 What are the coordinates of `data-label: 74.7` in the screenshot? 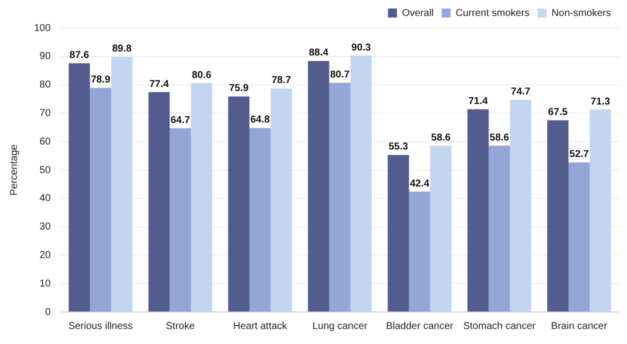 It's located at (520, 92).